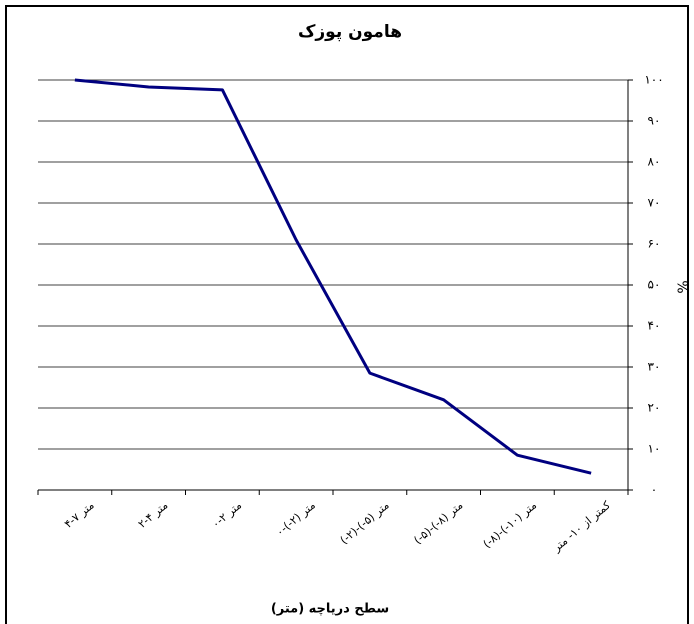 This screenshot has height=624, width=694. I want to click on chart-title: هامون پوزک, so click(350, 32).